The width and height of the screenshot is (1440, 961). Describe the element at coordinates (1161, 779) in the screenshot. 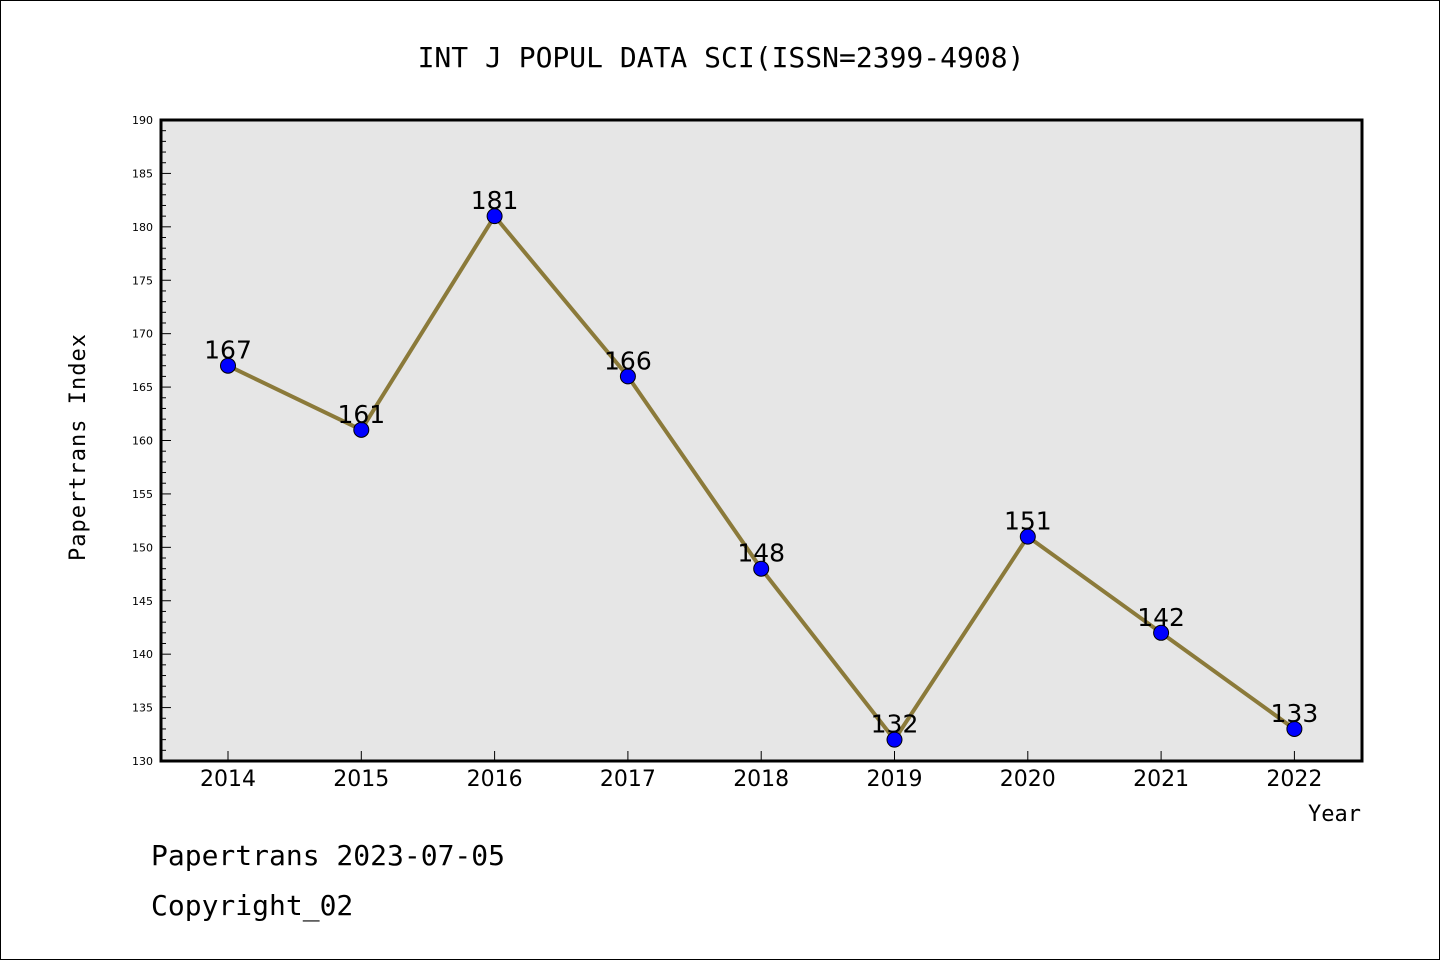

I see `x-tick-label: 2021` at that location.